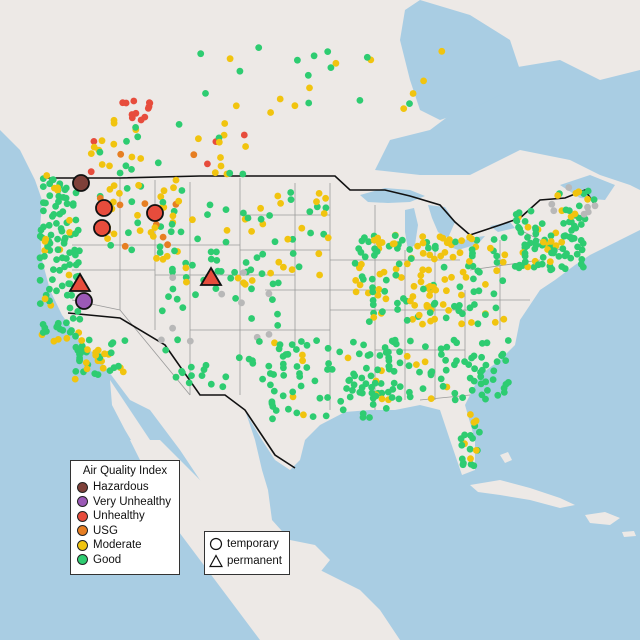 The height and width of the screenshot is (640, 640). I want to click on lake-michigan, so click(411, 229).